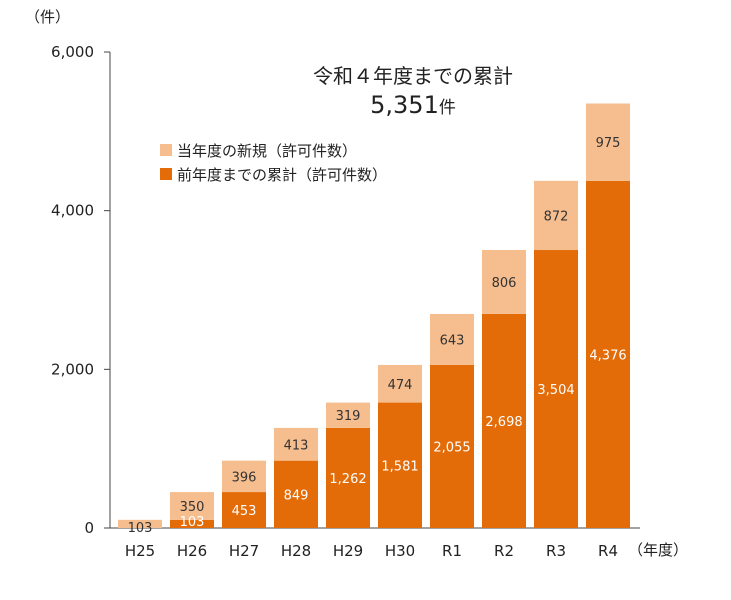 The height and width of the screenshot is (600, 731). I want to click on data-label-new: 396, so click(244, 477).